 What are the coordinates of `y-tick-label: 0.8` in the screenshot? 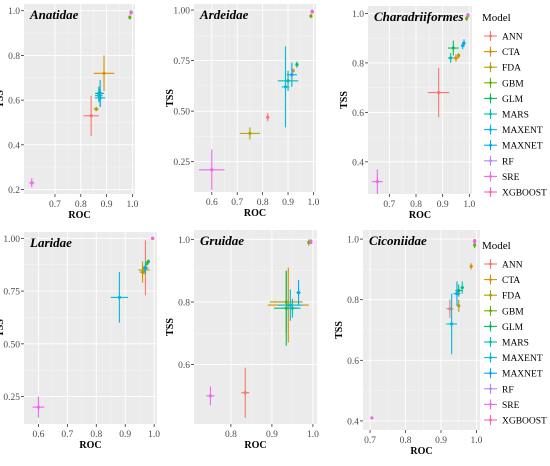 It's located at (358, 64).